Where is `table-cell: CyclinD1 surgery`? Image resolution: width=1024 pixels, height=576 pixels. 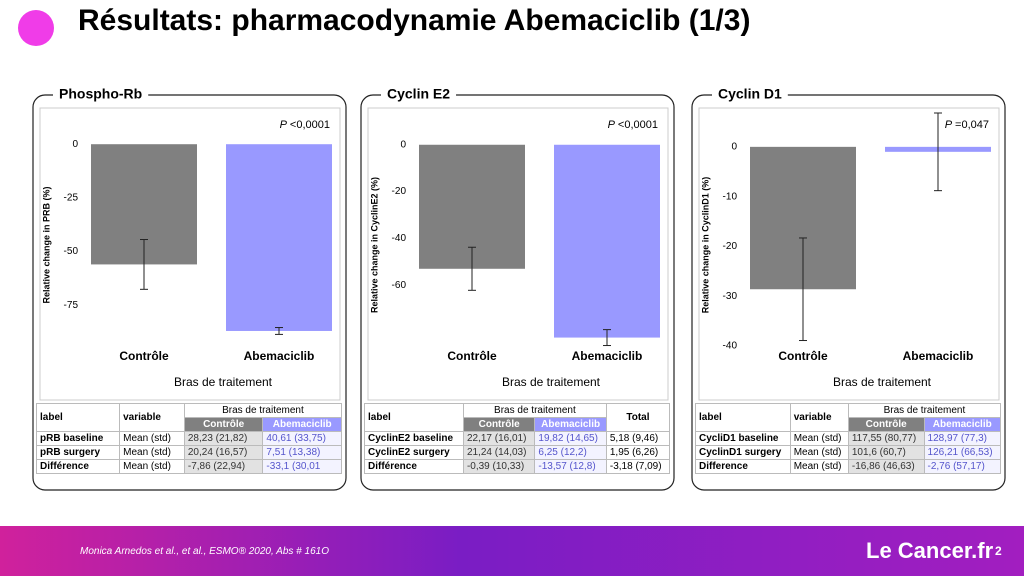 table-cell: CyclinD1 surgery is located at coordinates (743, 452).